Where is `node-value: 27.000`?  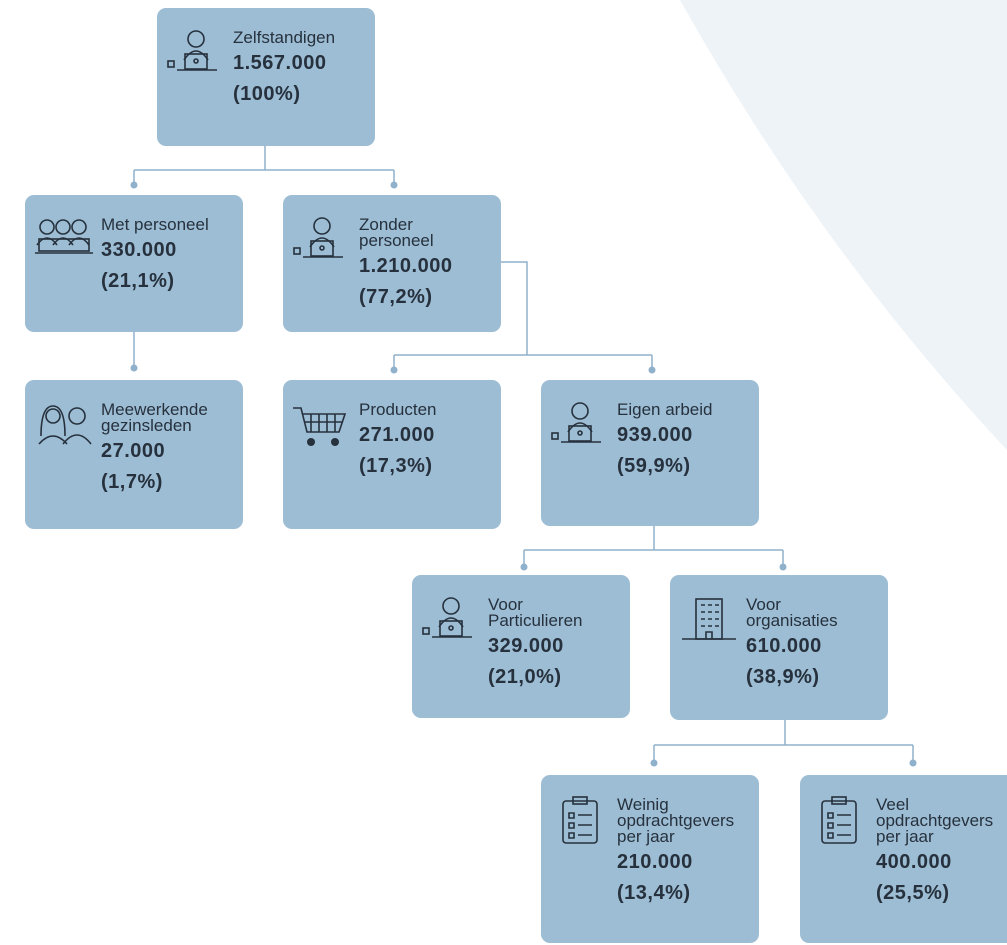
node-value: 27.000 is located at coordinates (133, 451).